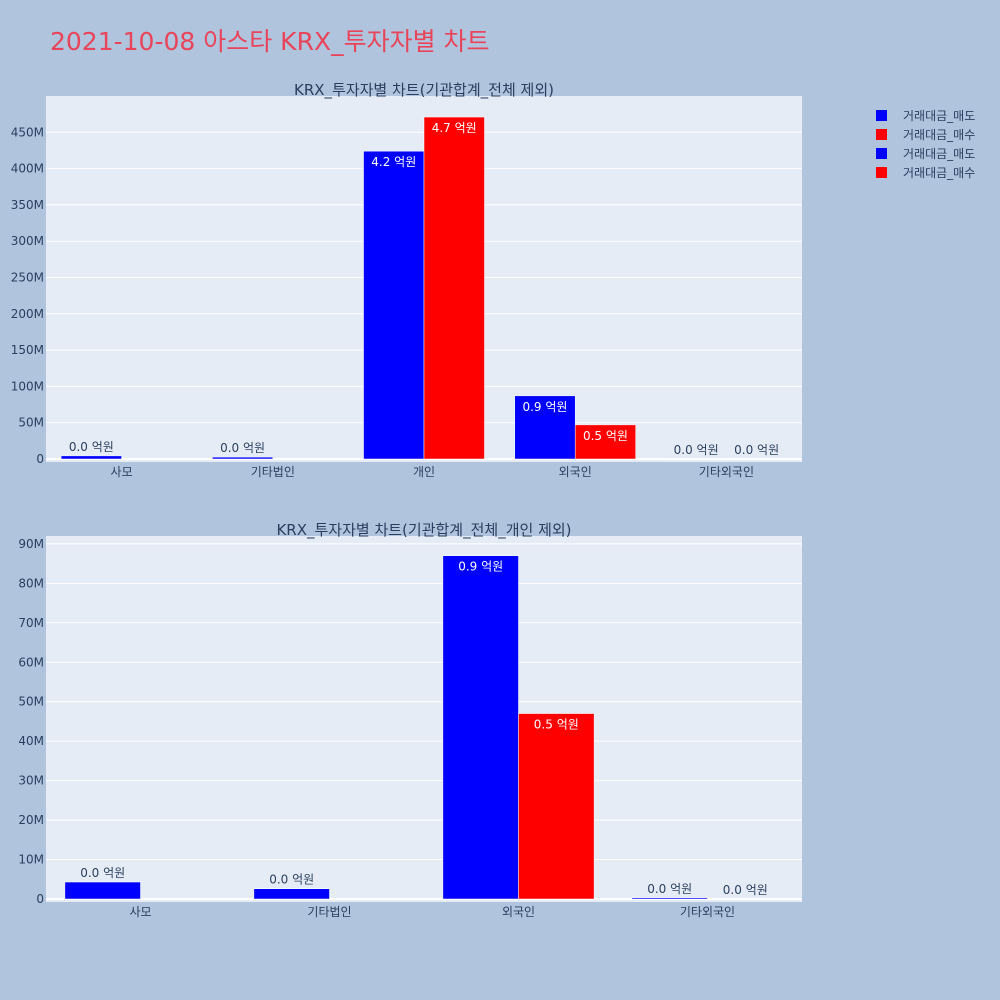 The height and width of the screenshot is (1000, 1000). Describe the element at coordinates (31, 781) in the screenshot. I see `y-tick-label: 30M` at that location.